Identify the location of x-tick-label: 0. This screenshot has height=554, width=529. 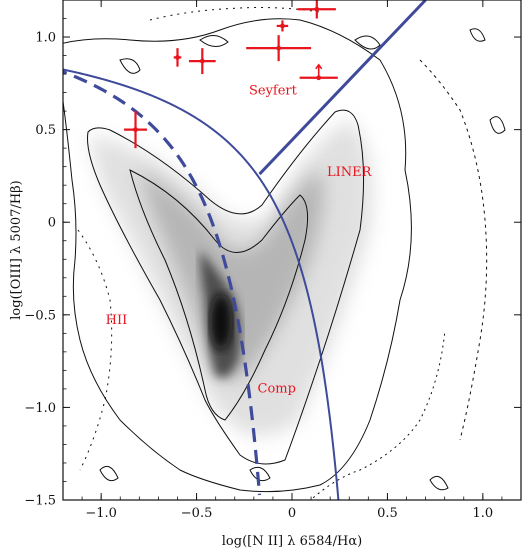
(292, 513).